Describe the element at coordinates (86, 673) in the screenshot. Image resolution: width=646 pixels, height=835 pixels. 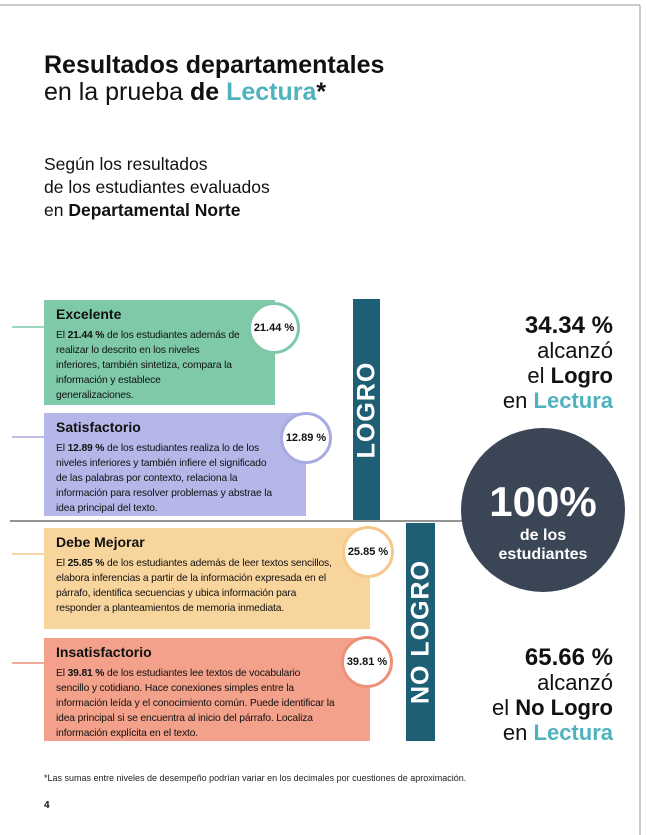
I see `text-run: 39.81 %` at that location.